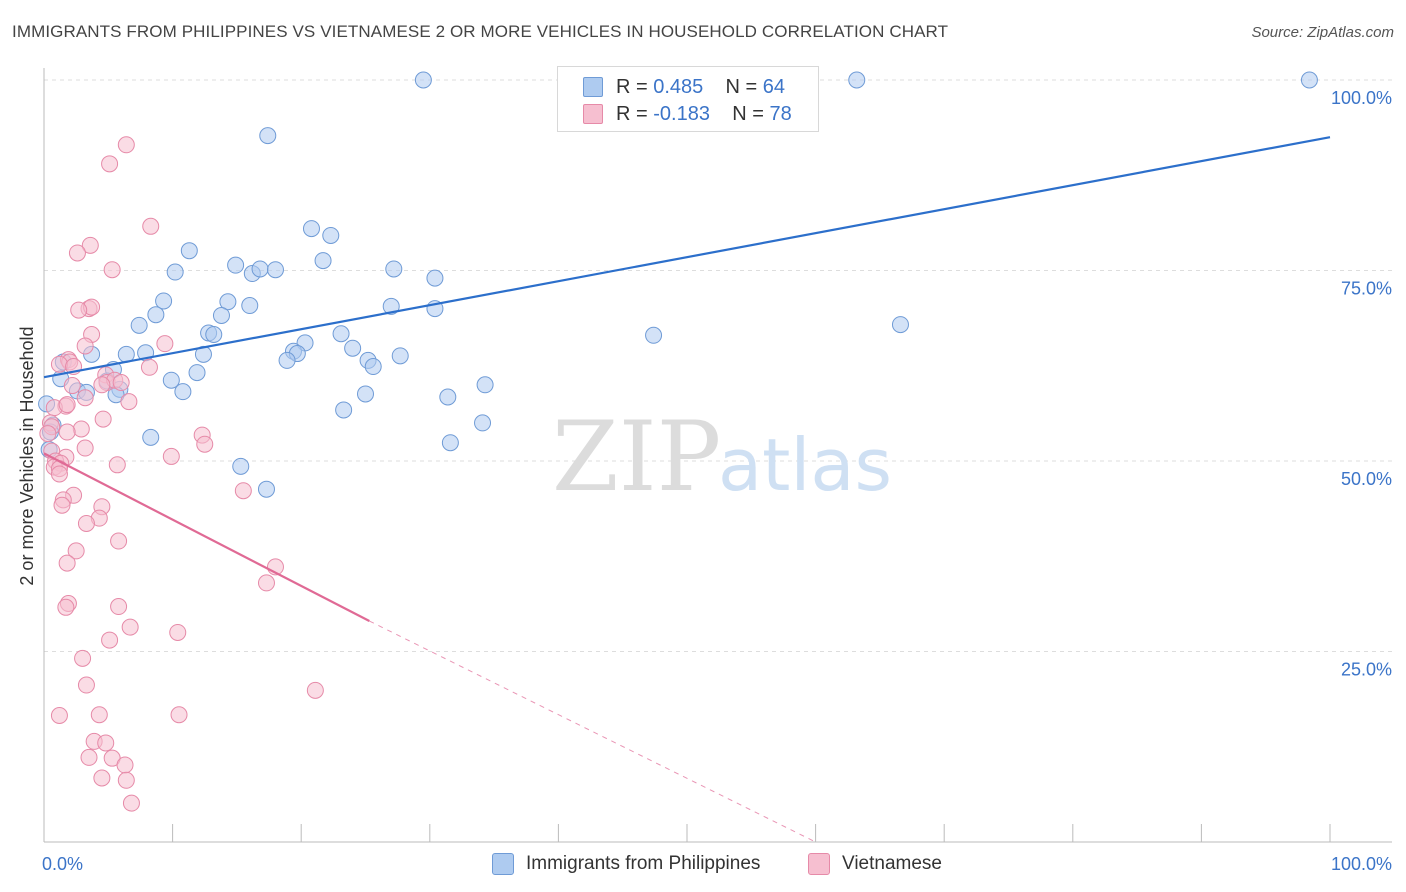 This screenshot has height=892, width=1406. Describe the element at coordinates (805, 465) in the screenshot. I see `watermark-atlas: atlas` at that location.